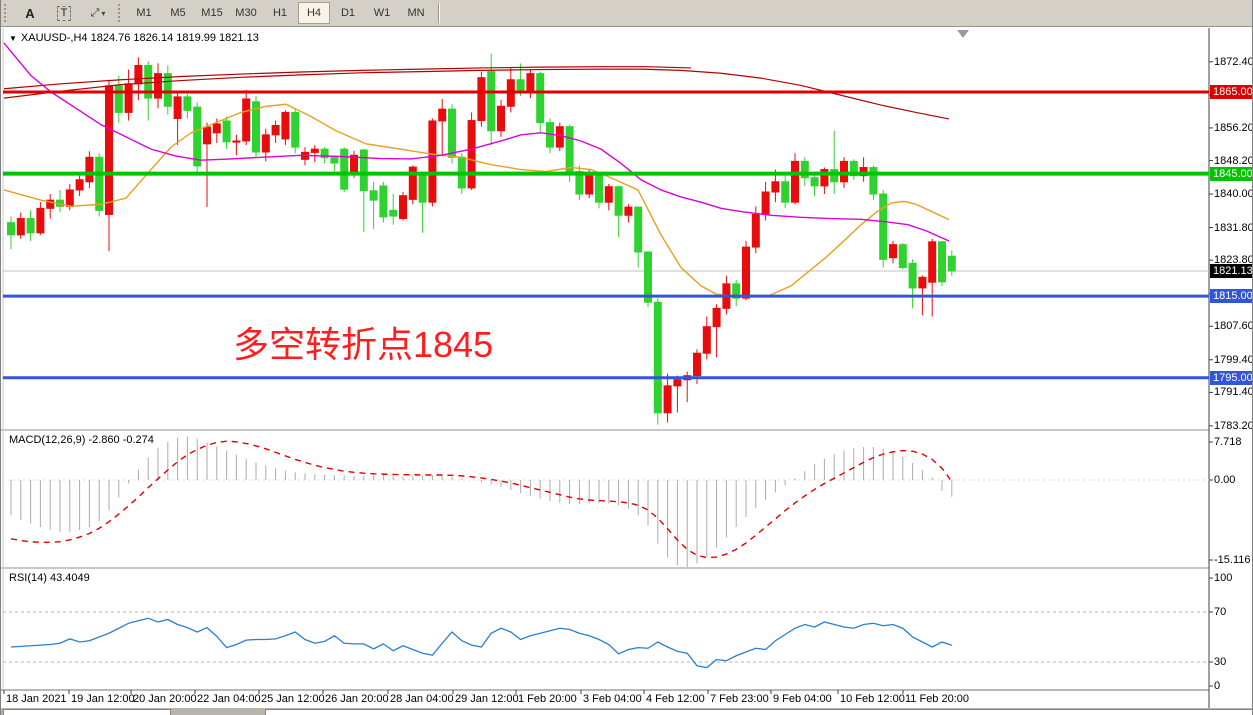  Describe the element at coordinates (293, 699) in the screenshot. I see `date-tick-label: 25 Jan 12:00` at that location.